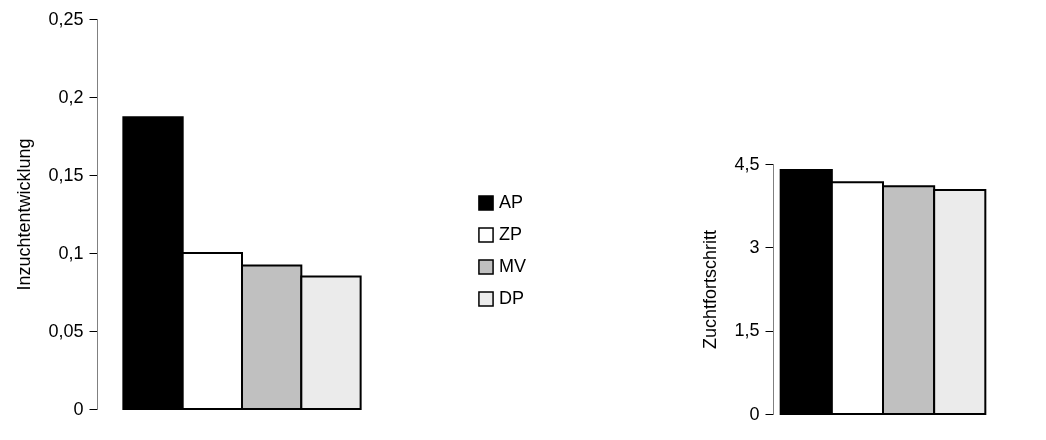 The width and height of the screenshot is (1046, 440). What do you see at coordinates (66, 174) in the screenshot?
I see `y-tick-label: 0,15` at bounding box center [66, 174].